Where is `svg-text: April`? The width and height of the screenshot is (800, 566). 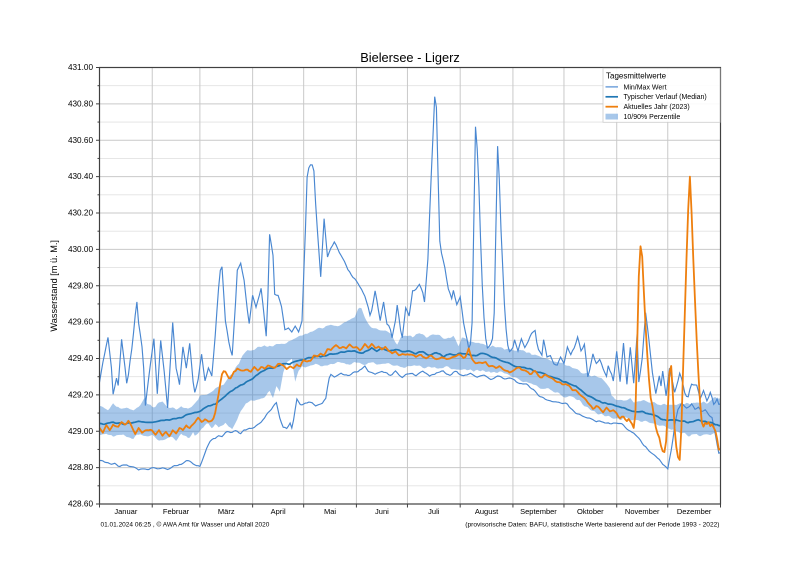
svg-text: April is located at coordinates (278, 511).